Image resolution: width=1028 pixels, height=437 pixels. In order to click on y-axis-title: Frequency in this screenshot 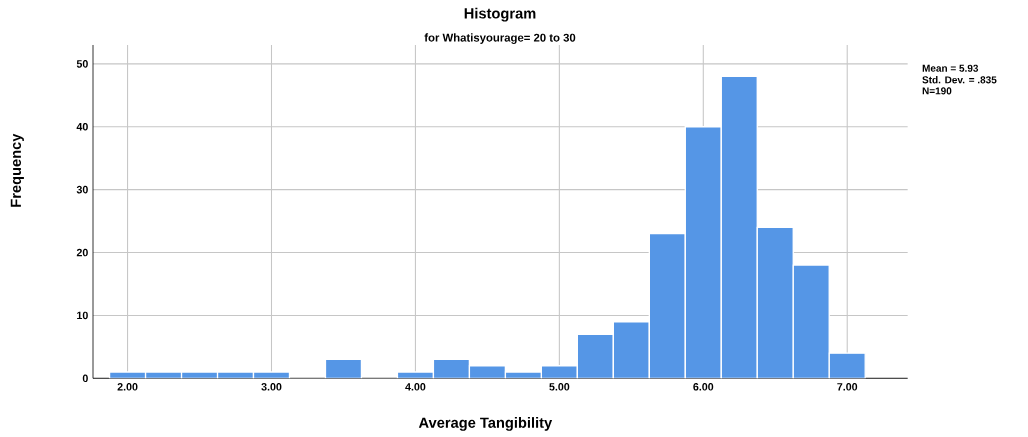, I will do `click(17, 170)`.